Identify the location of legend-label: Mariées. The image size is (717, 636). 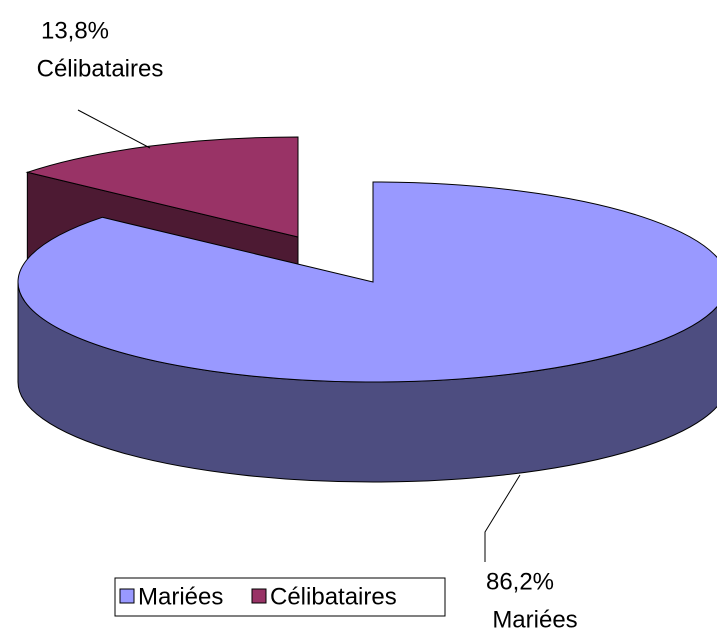
(180, 596).